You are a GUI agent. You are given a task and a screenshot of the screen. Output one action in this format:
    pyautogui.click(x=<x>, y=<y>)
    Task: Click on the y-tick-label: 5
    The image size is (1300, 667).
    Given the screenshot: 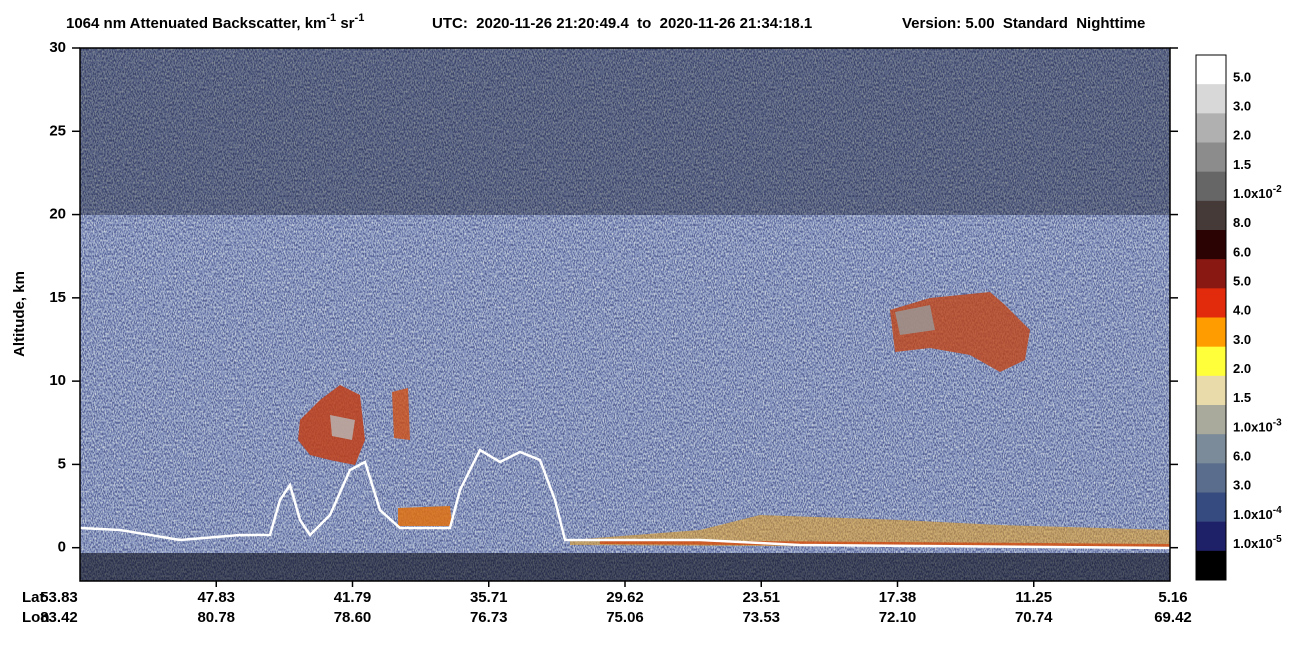 What is the action you would take?
    pyautogui.click(x=62, y=463)
    